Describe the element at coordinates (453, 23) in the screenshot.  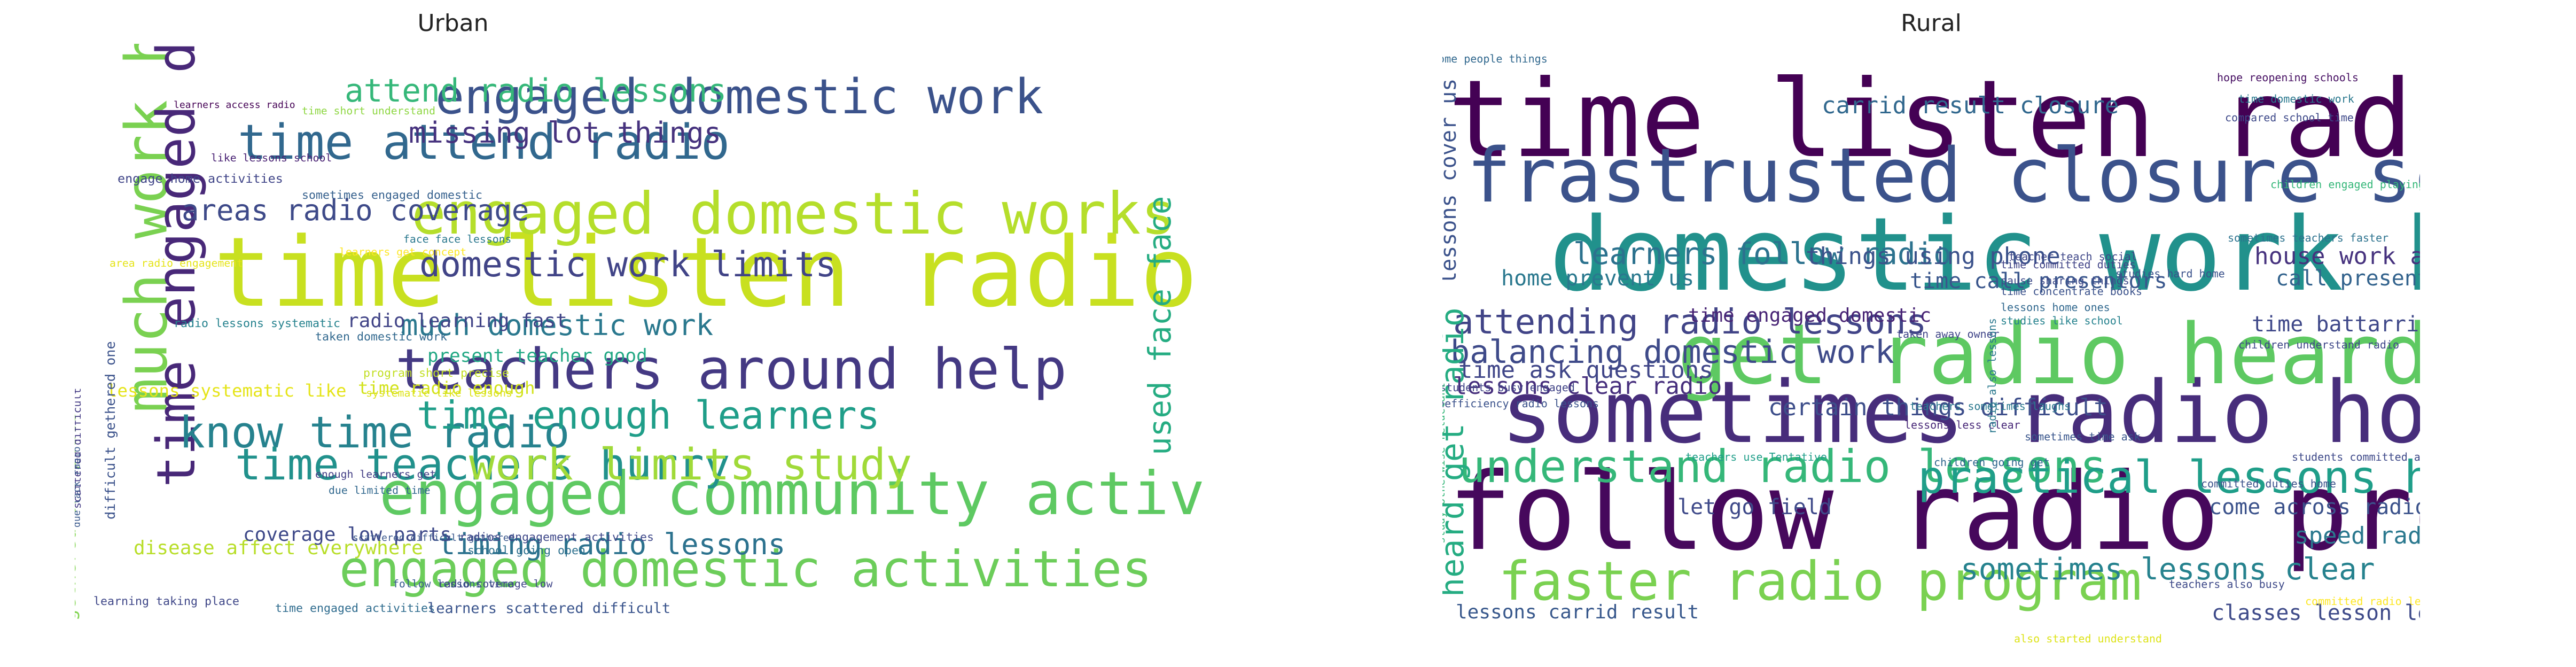
I see `panel-title-urban: Urban` at that location.